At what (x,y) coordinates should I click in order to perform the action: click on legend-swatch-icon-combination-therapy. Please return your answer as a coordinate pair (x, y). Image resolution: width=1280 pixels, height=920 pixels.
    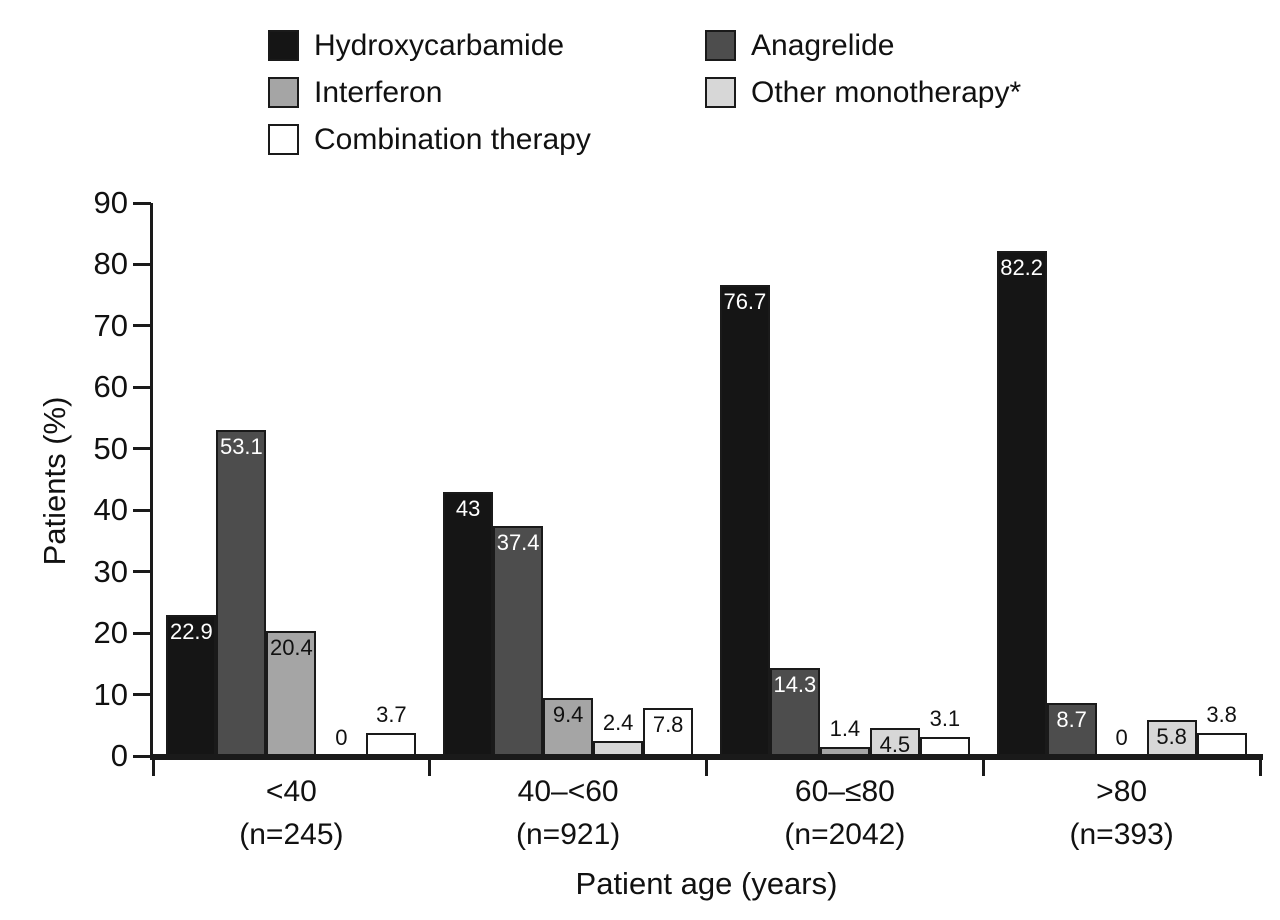
    Looking at the image, I should click on (283, 139).